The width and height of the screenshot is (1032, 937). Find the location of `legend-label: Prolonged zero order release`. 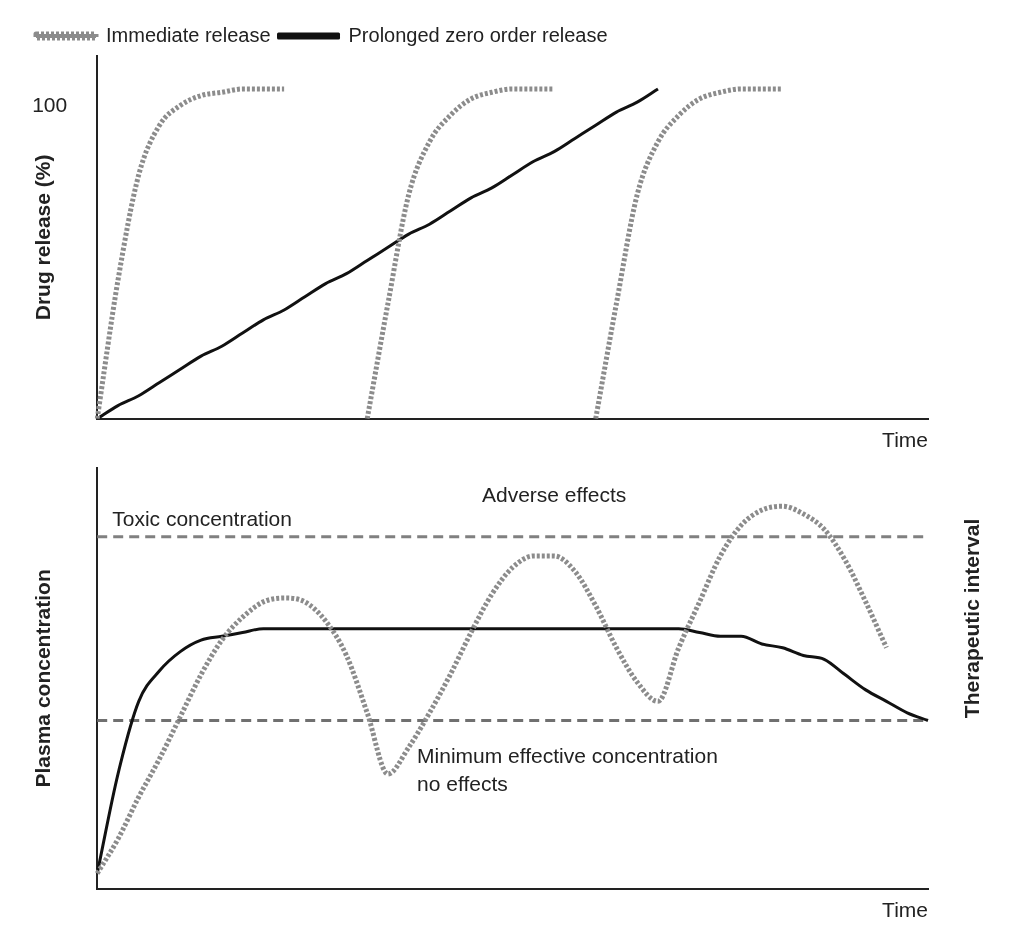

legend-label: Prolonged zero order release is located at coordinates (478, 34).